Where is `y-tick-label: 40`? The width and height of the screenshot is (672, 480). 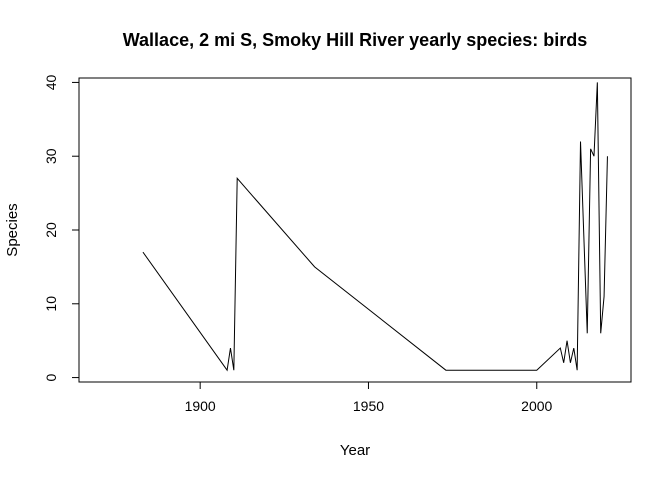
y-tick-label: 40 is located at coordinates (51, 82).